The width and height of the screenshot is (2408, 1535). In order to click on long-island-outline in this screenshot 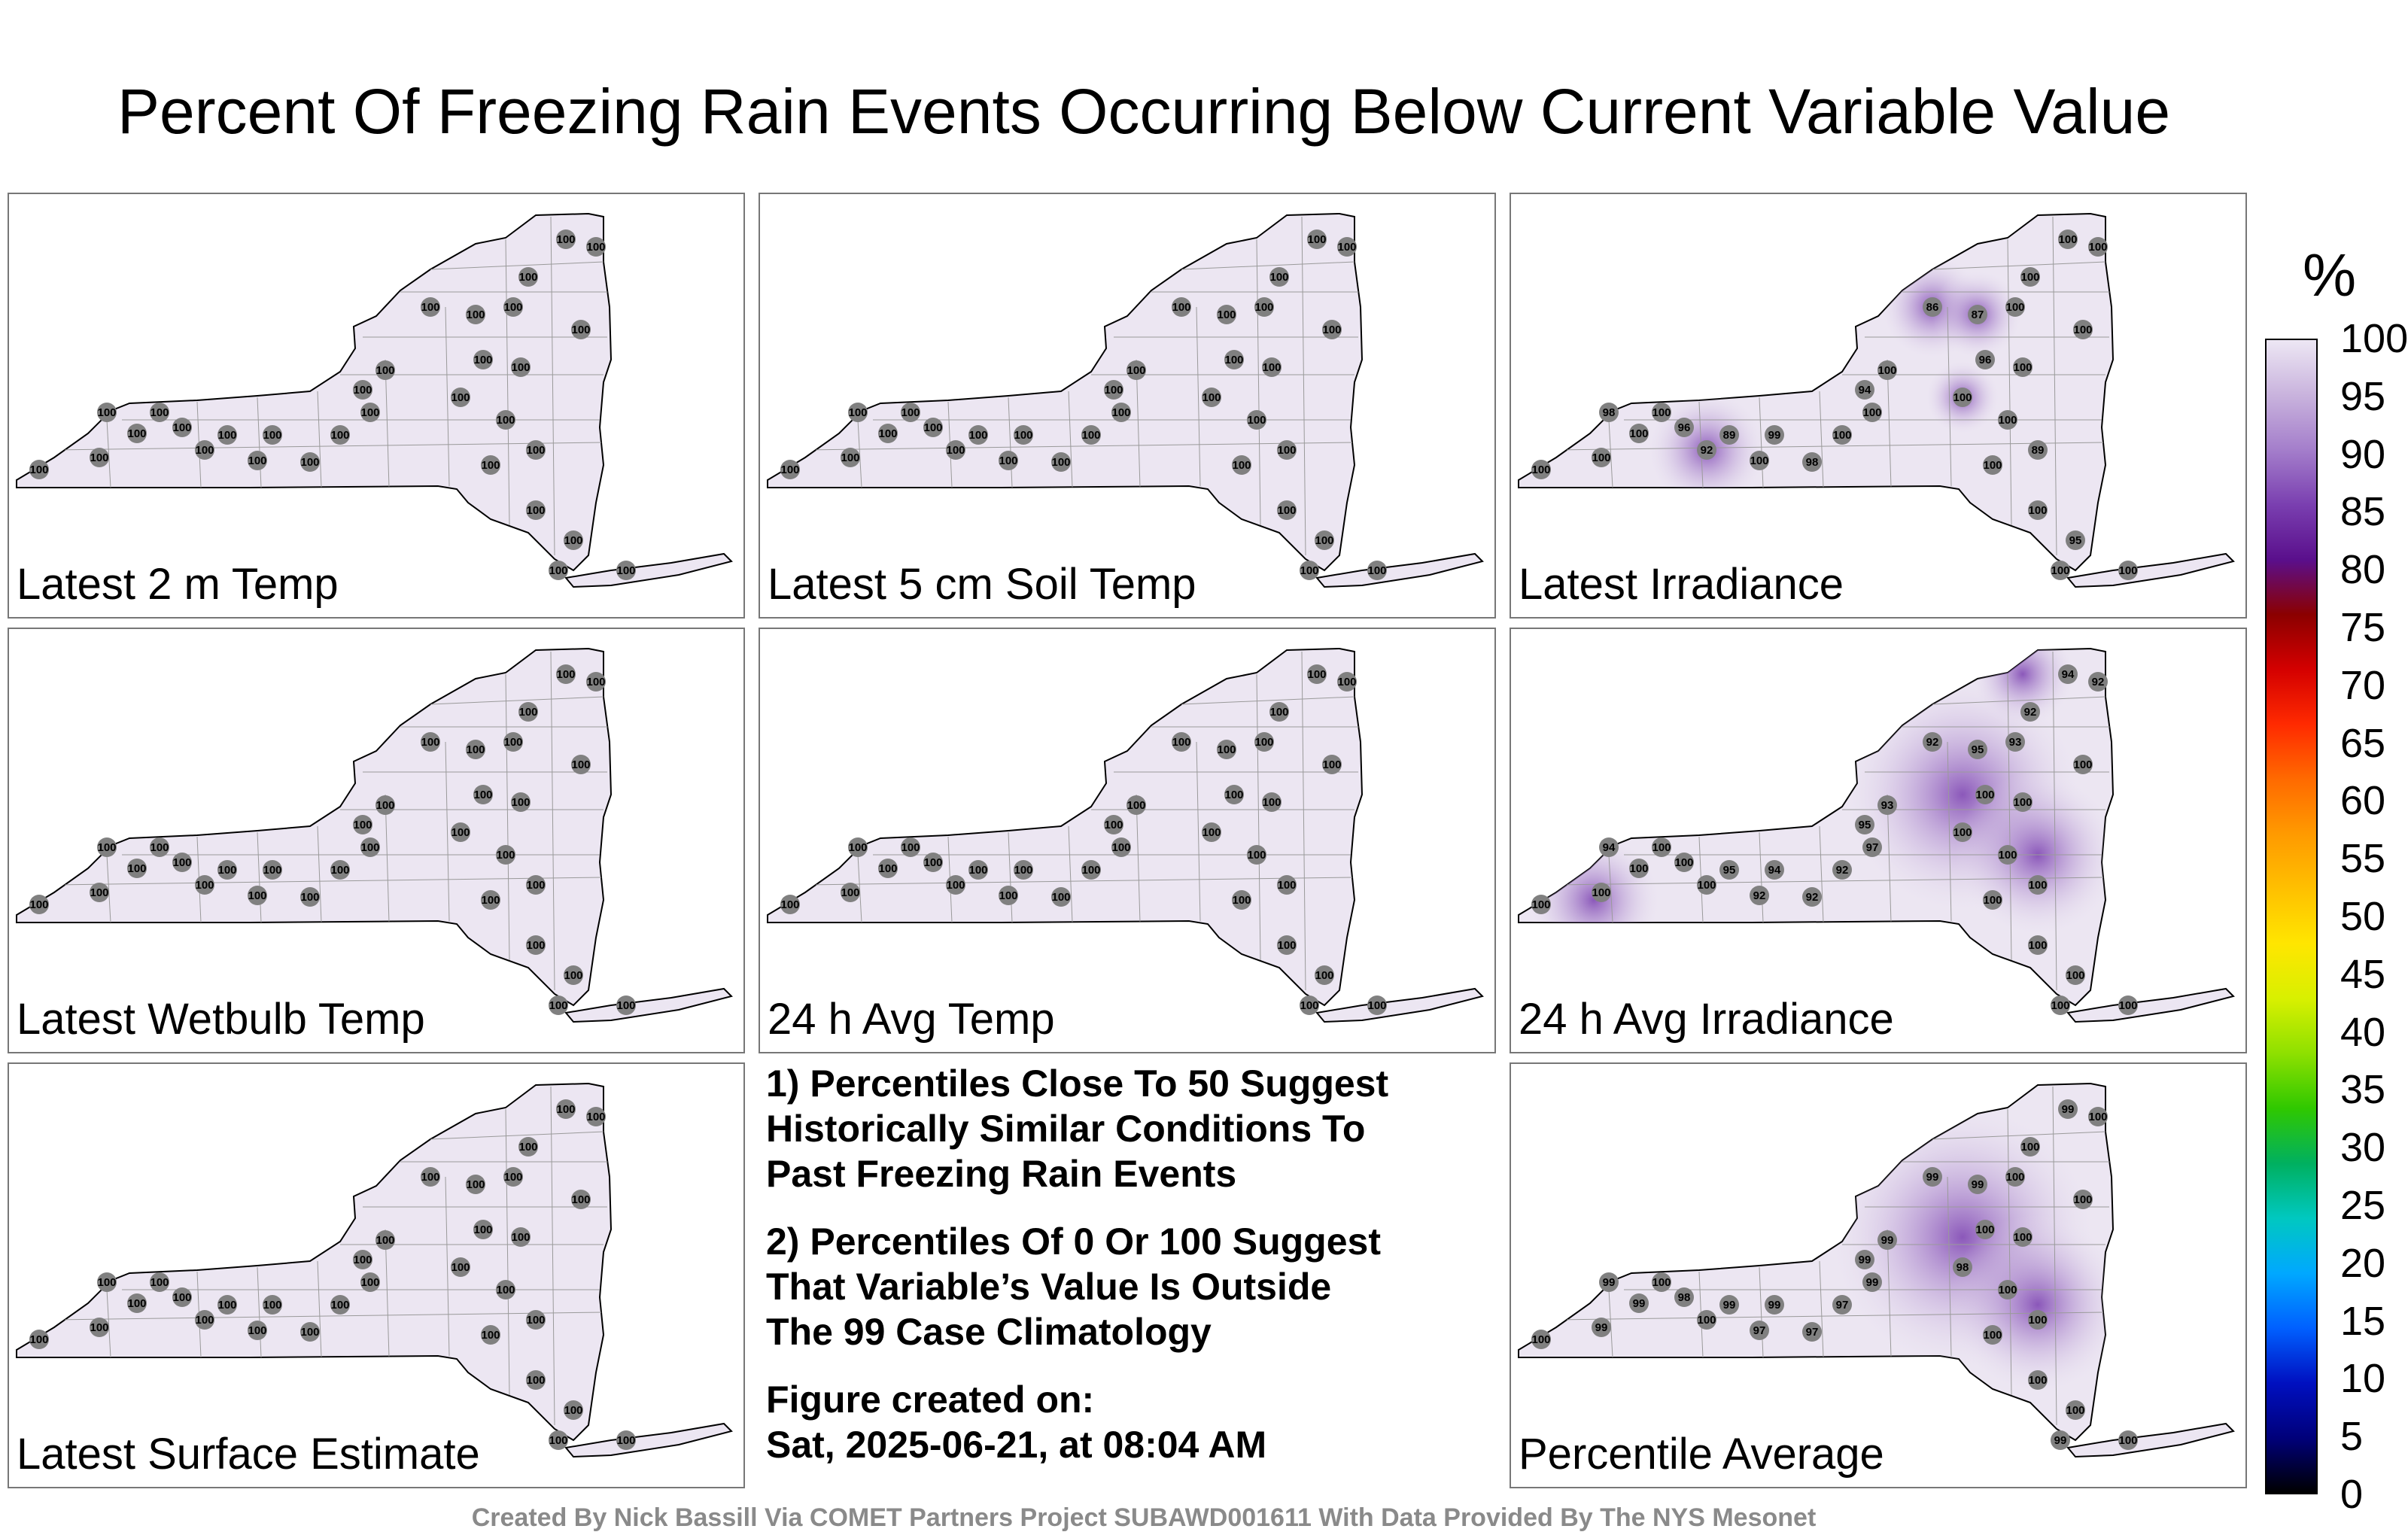, I will do `click(1399, 1005)`.